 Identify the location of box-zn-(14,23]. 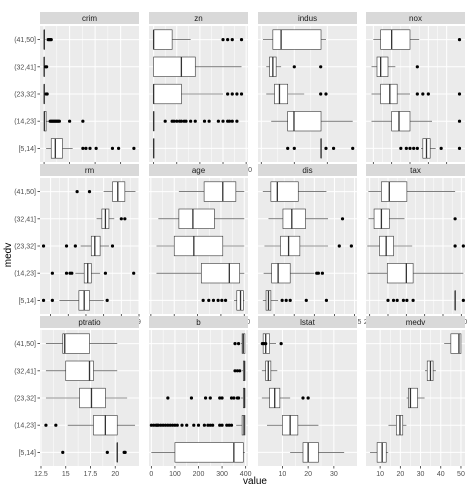
(195, 121).